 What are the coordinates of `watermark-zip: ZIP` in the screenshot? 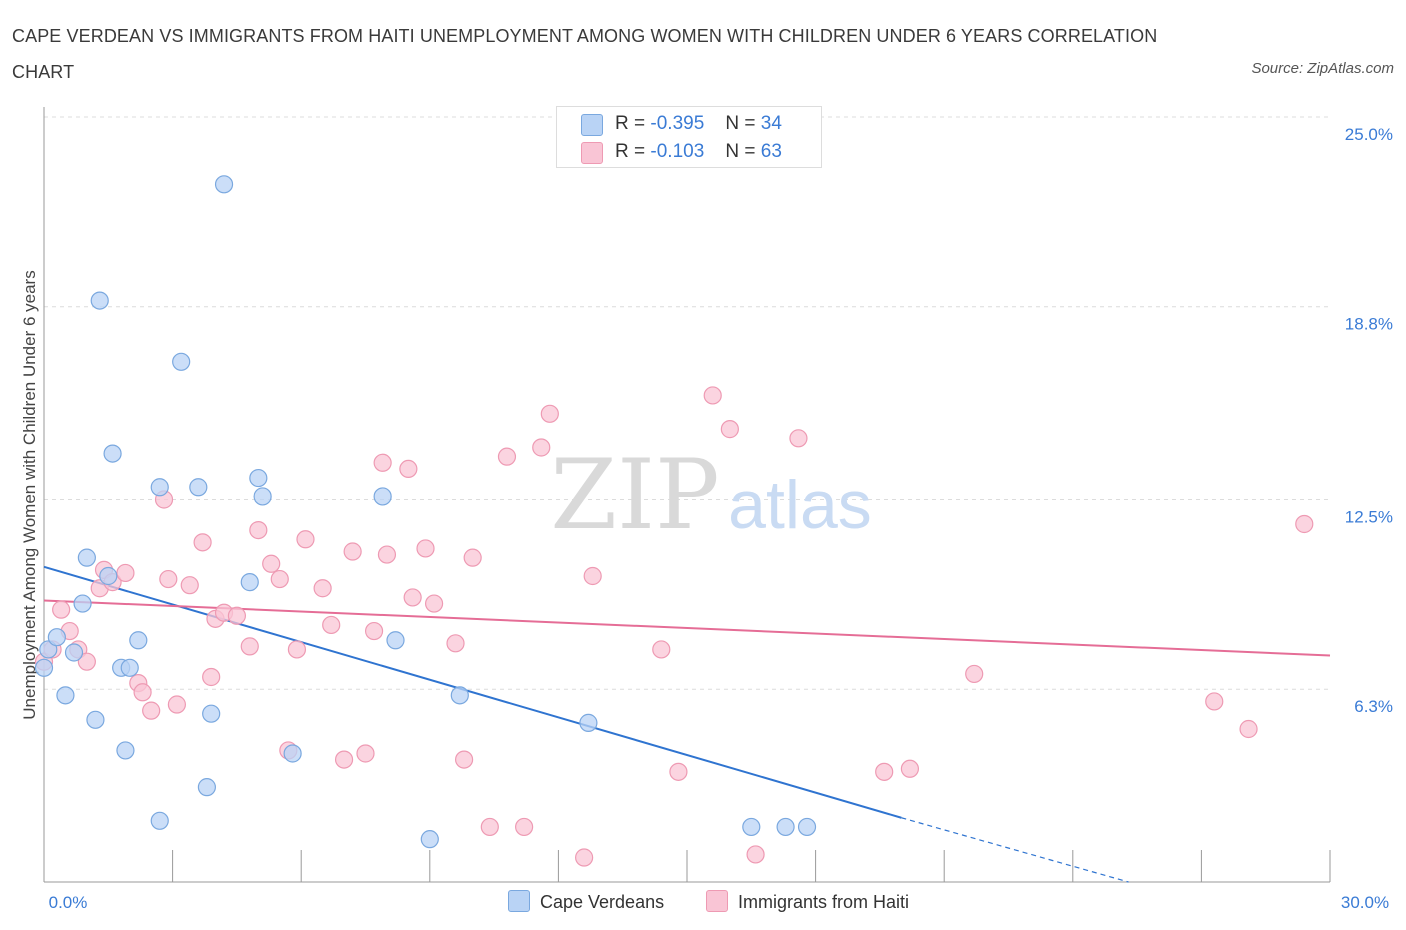 It's located at (634, 495).